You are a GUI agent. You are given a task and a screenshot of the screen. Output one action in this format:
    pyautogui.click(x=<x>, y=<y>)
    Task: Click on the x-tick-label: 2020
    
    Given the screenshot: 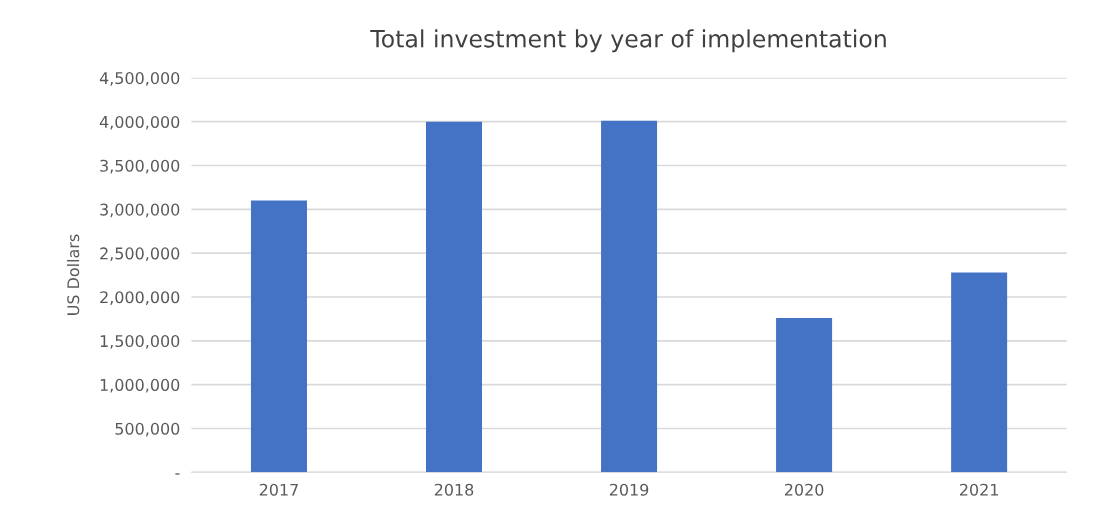 What is the action you would take?
    pyautogui.click(x=804, y=489)
    